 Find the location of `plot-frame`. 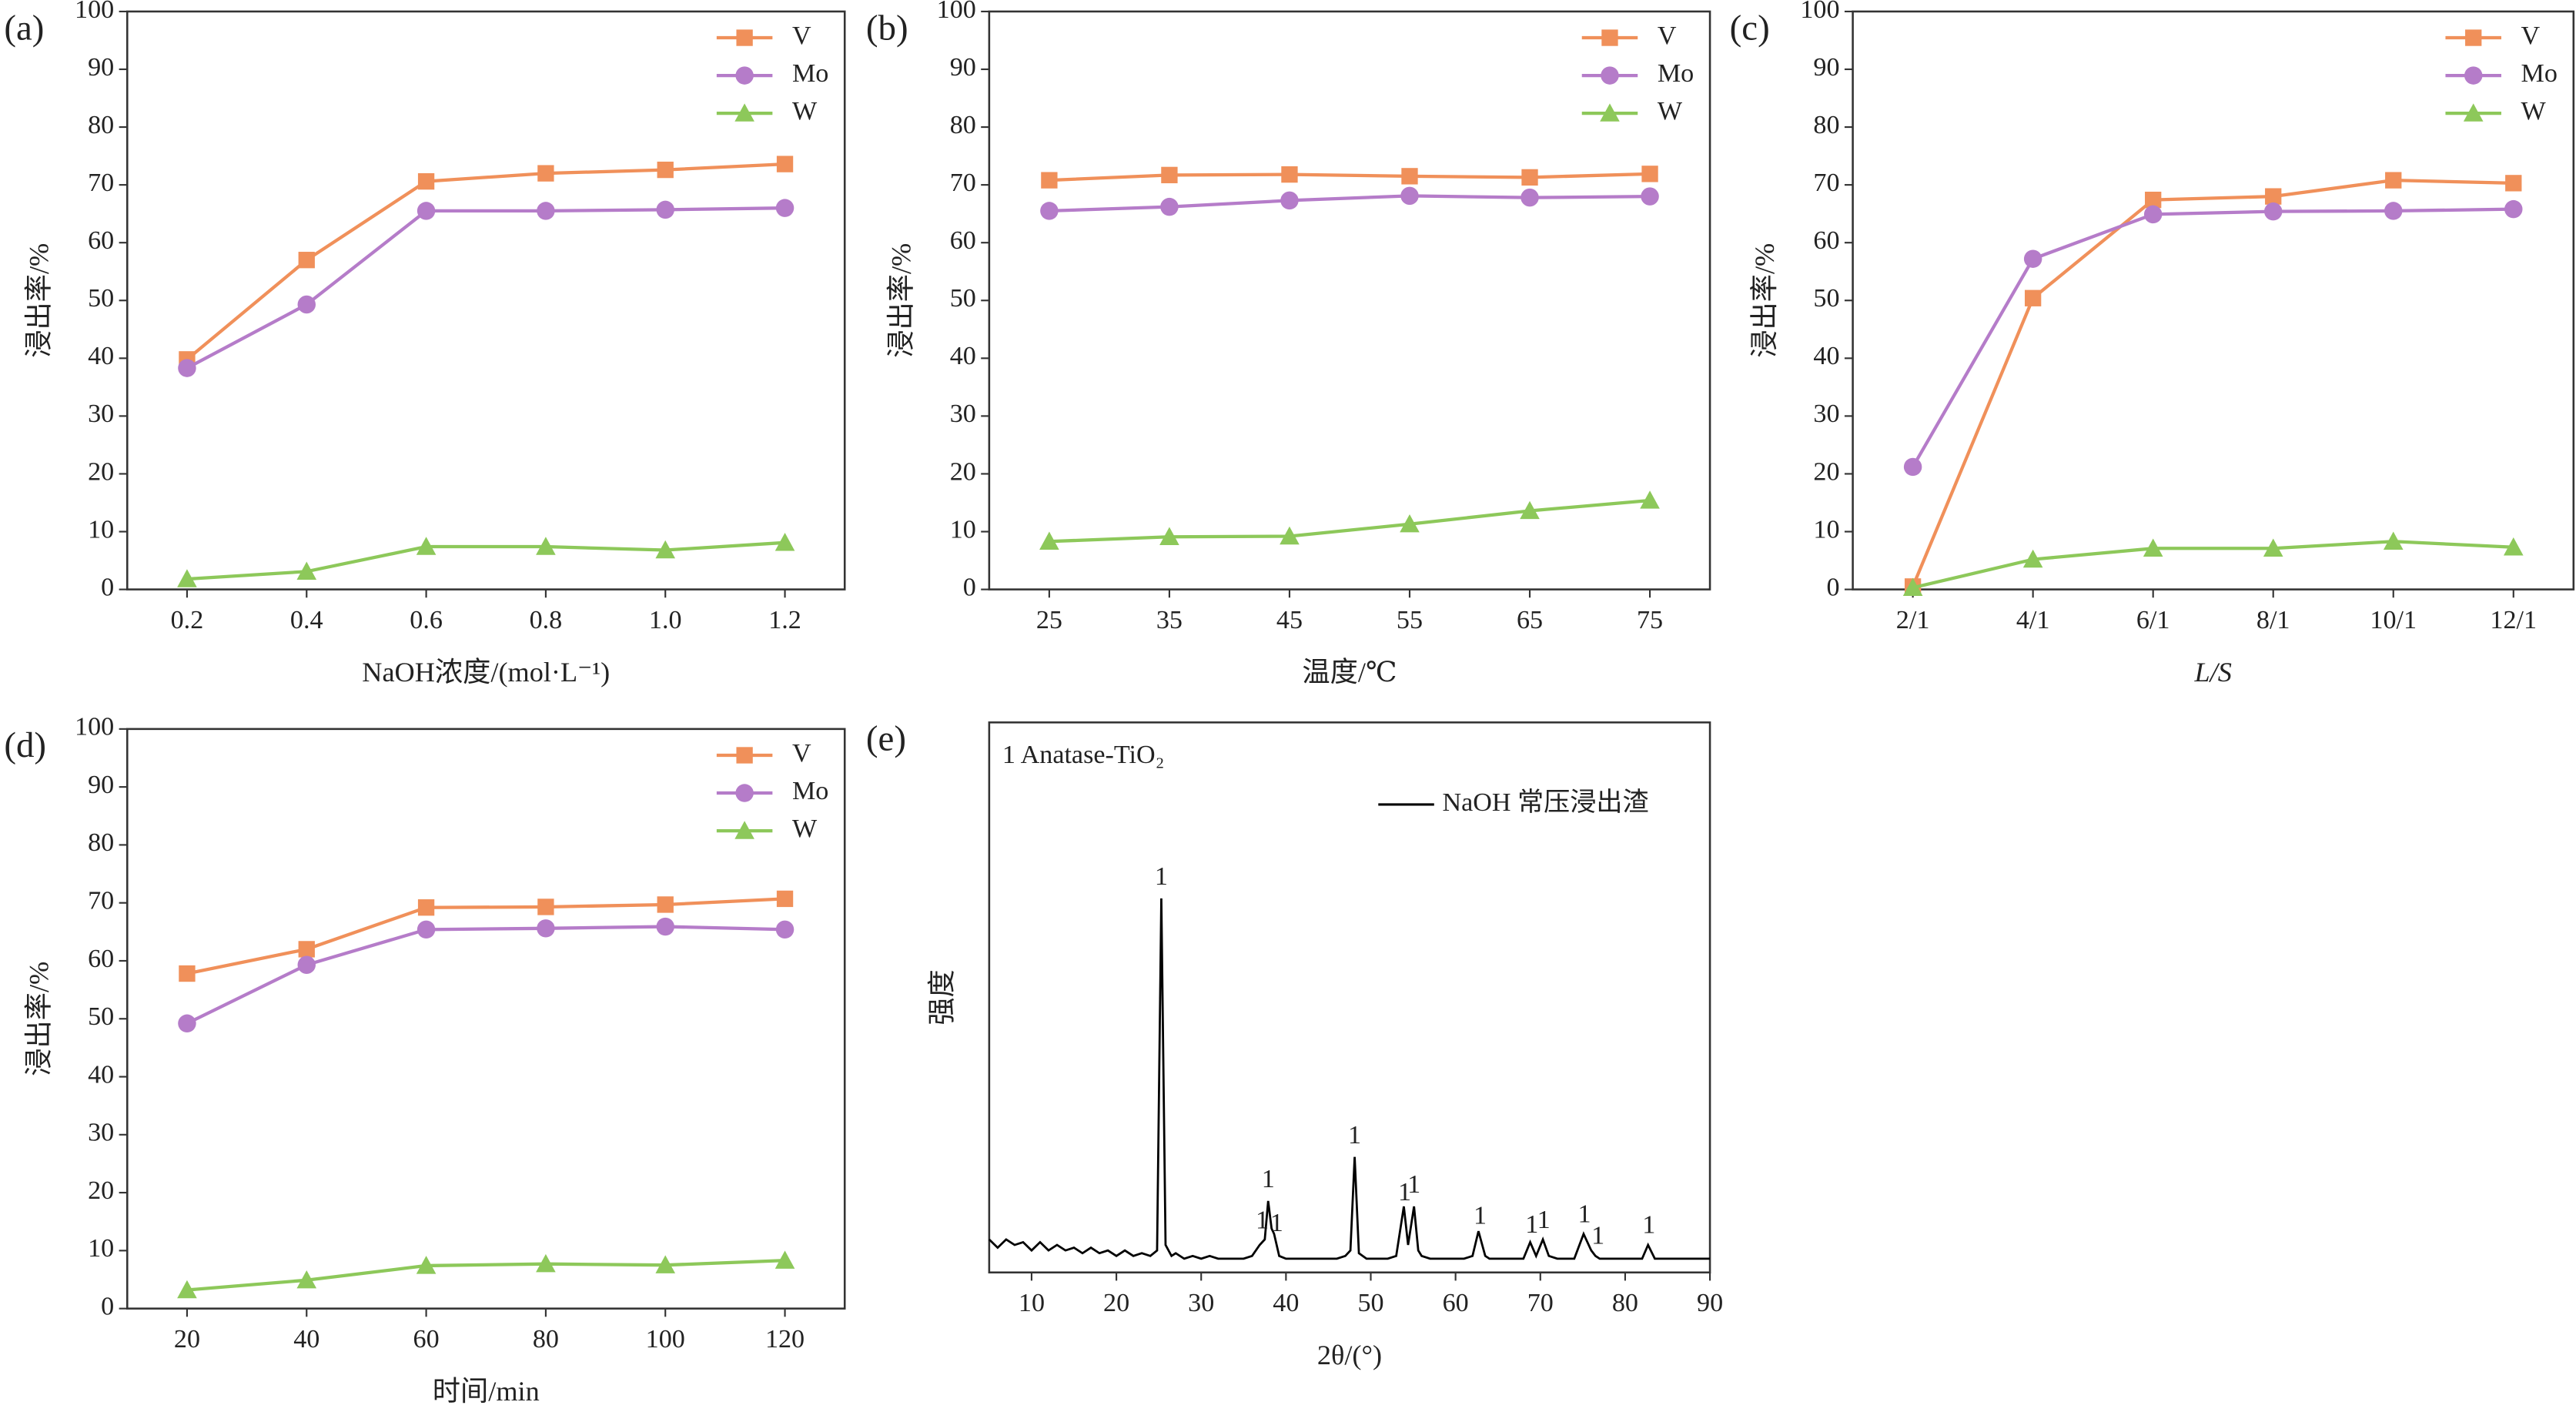

plot-frame is located at coordinates (486, 300).